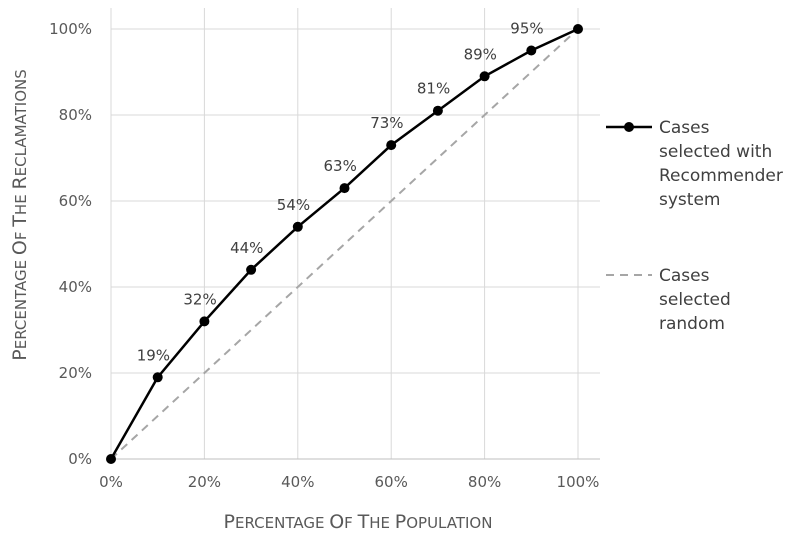 This screenshot has height=533, width=801. I want to click on y-tick-label: 20%, so click(75, 373).